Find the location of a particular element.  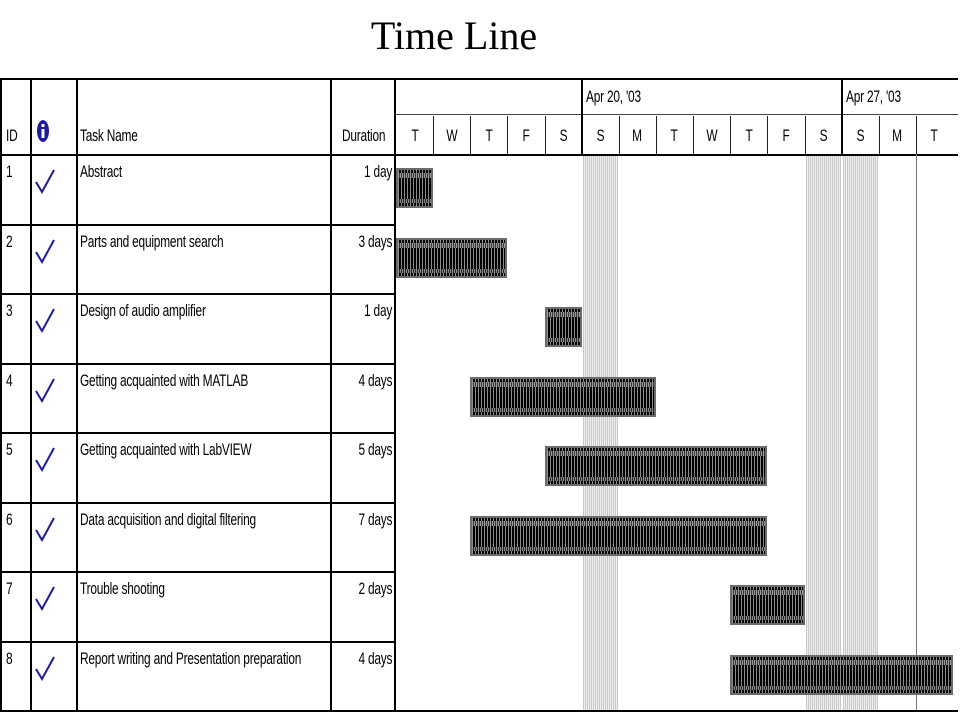

table-row: 5 Getting acquainted with LabVIEW 5 days is located at coordinates (198, 467).